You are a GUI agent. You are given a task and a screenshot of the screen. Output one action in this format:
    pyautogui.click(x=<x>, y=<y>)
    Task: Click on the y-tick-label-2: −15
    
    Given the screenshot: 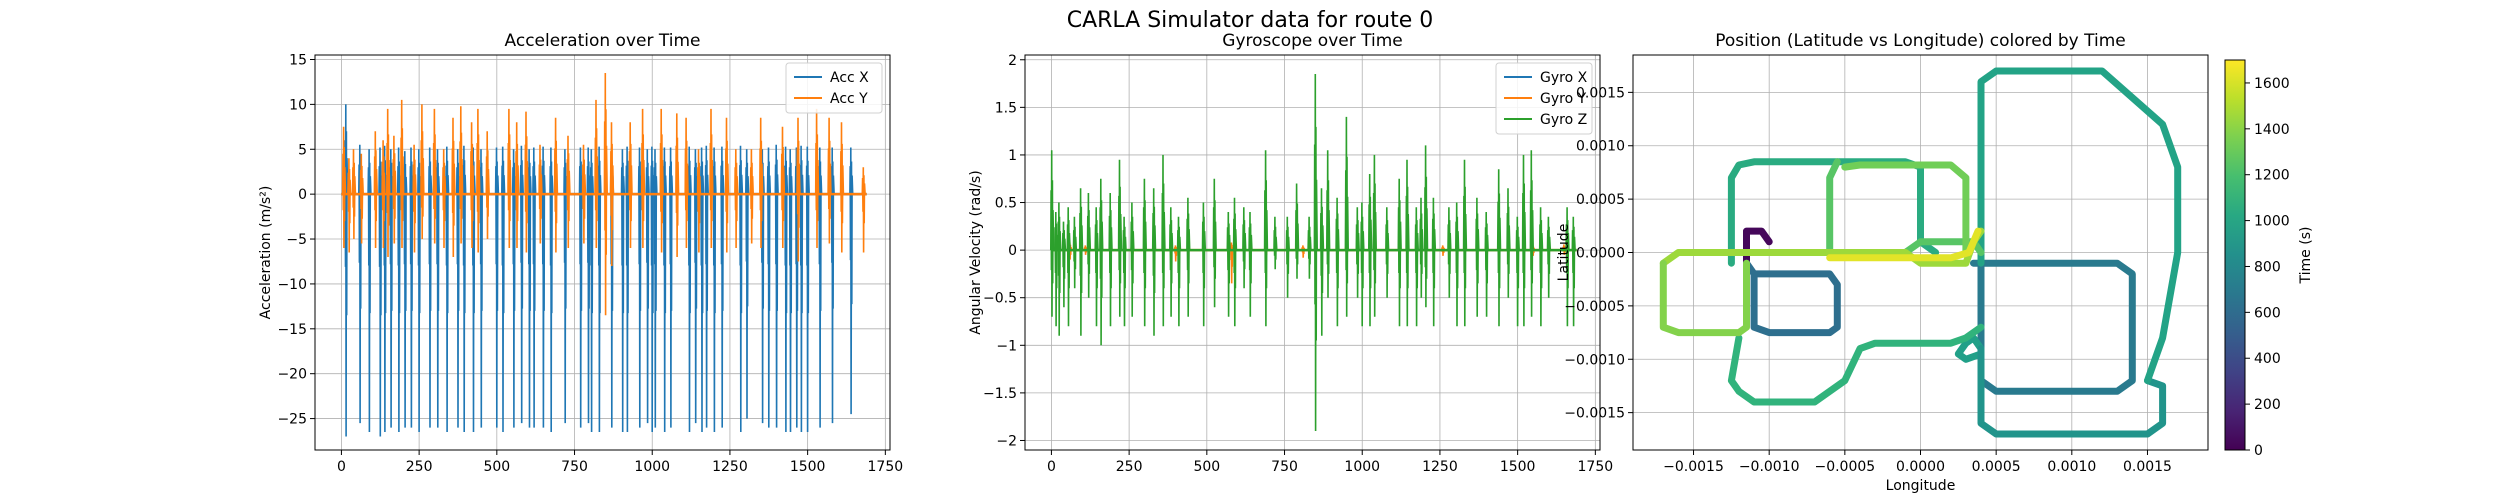 What is the action you would take?
    pyautogui.click(x=292, y=330)
    